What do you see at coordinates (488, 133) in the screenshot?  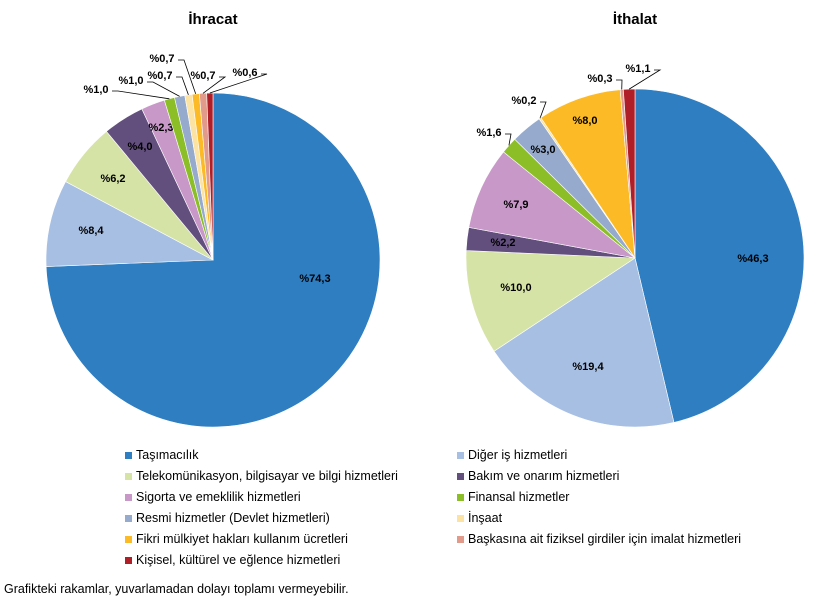 I see `data-label: %1,6` at bounding box center [488, 133].